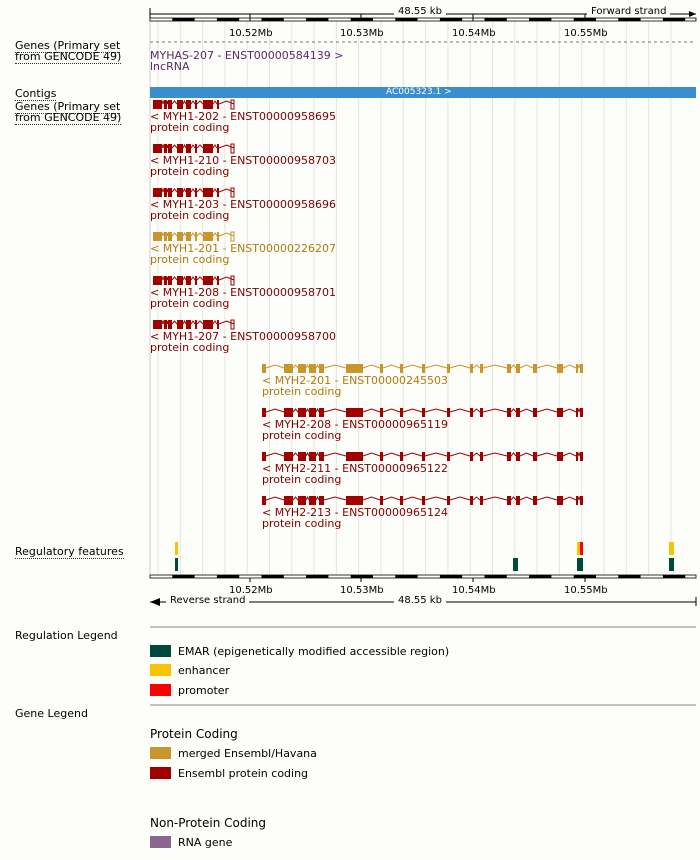  What do you see at coordinates (423, 19) in the screenshot?
I see `top-ruler-bar` at bounding box center [423, 19].